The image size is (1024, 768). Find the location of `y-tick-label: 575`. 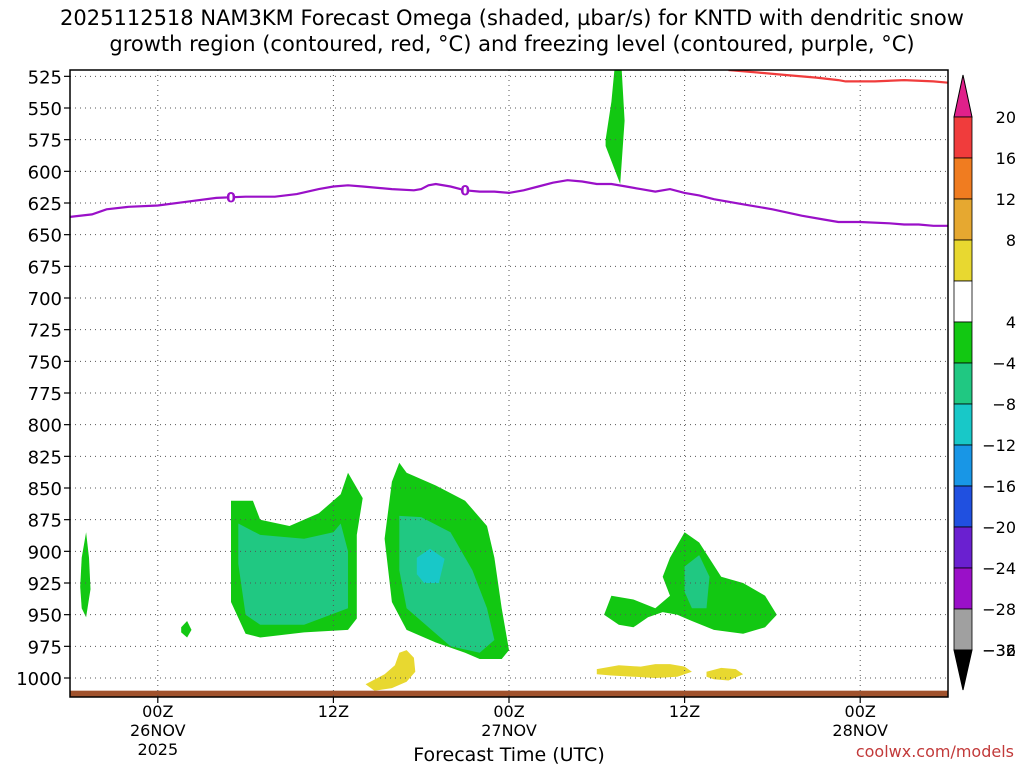

y-tick-label: 575 is located at coordinates (45, 141).